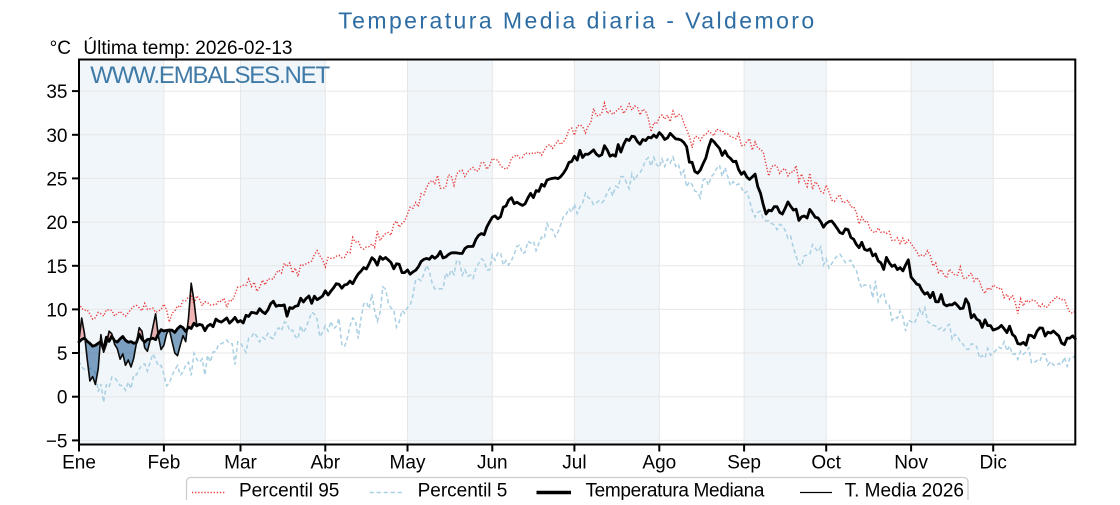 This screenshot has width=1120, height=505. Describe the element at coordinates (56, 310) in the screenshot. I see `svg-text: 10` at that location.